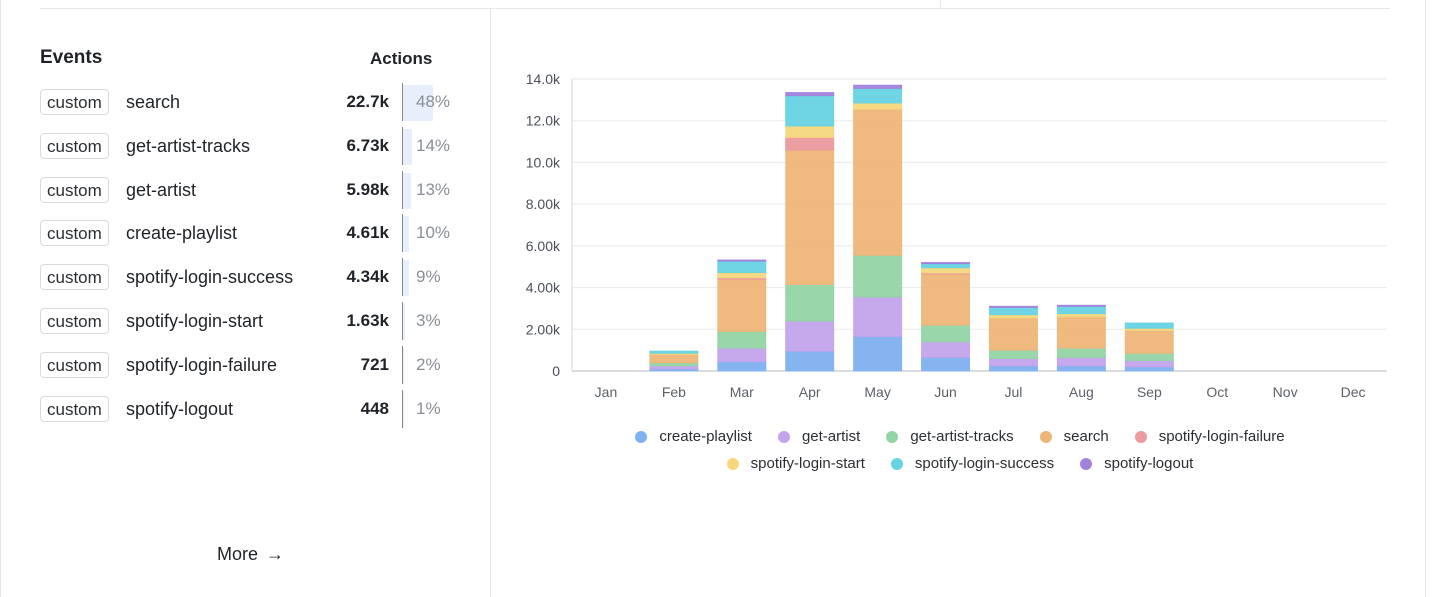  What do you see at coordinates (945, 392) in the screenshot?
I see `x-tick-label: Jun` at bounding box center [945, 392].